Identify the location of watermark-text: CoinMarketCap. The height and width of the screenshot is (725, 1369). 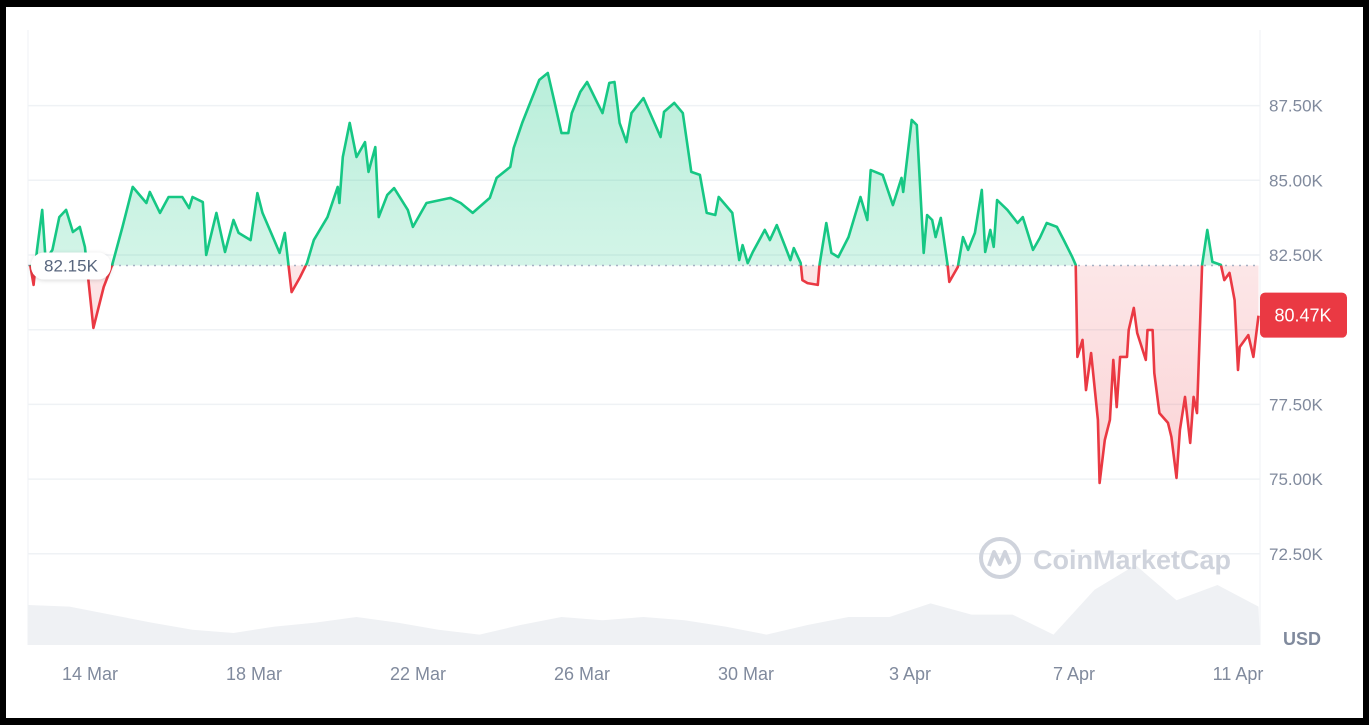
(1132, 560).